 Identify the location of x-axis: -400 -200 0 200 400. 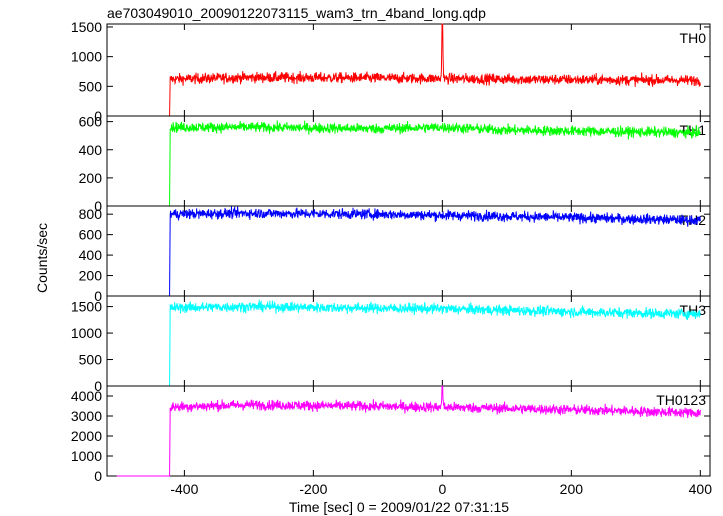
(441, 489).